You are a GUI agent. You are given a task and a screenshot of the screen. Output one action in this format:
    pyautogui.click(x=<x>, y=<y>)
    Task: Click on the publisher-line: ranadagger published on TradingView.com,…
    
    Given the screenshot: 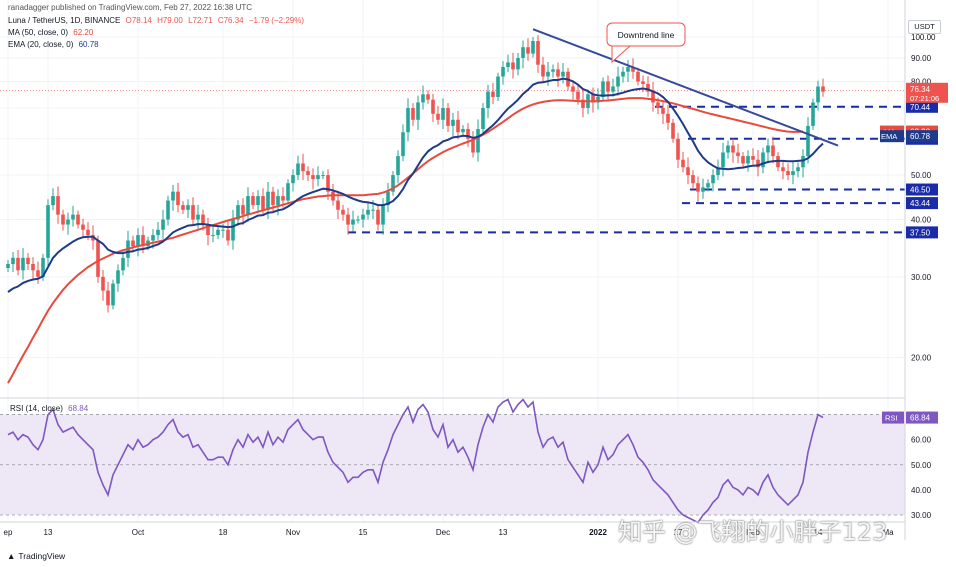 What is the action you would take?
    pyautogui.click(x=130, y=7)
    